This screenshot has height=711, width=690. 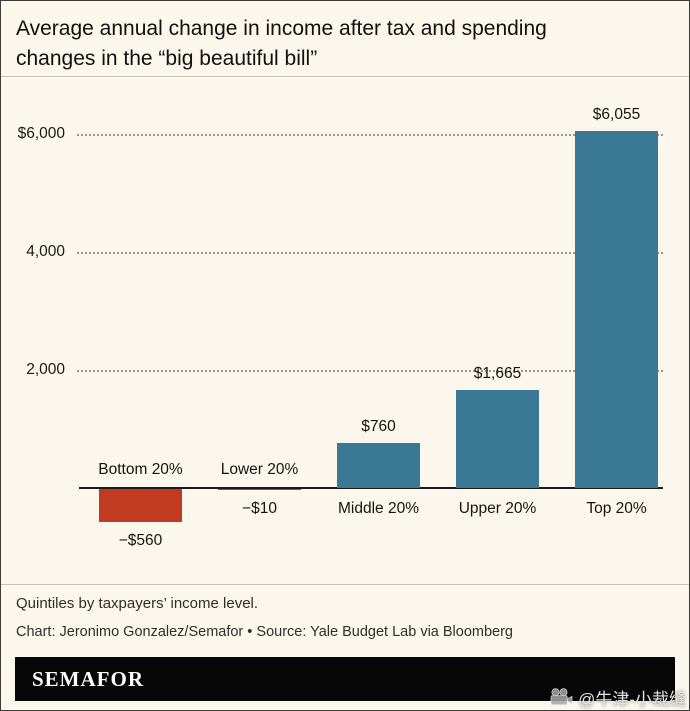 I want to click on y-axis-label: $6,000, so click(x=41, y=133).